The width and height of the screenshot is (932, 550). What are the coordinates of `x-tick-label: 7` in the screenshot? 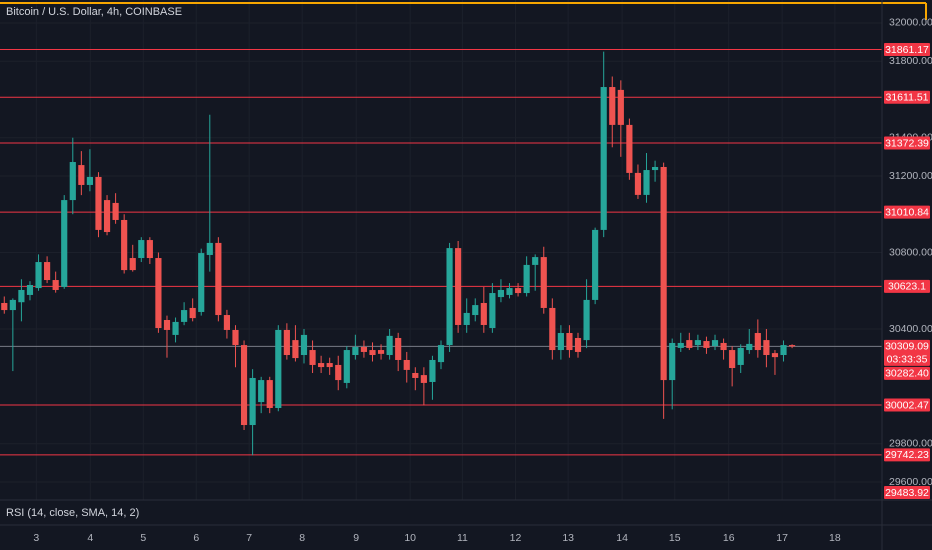 It's located at (249, 538).